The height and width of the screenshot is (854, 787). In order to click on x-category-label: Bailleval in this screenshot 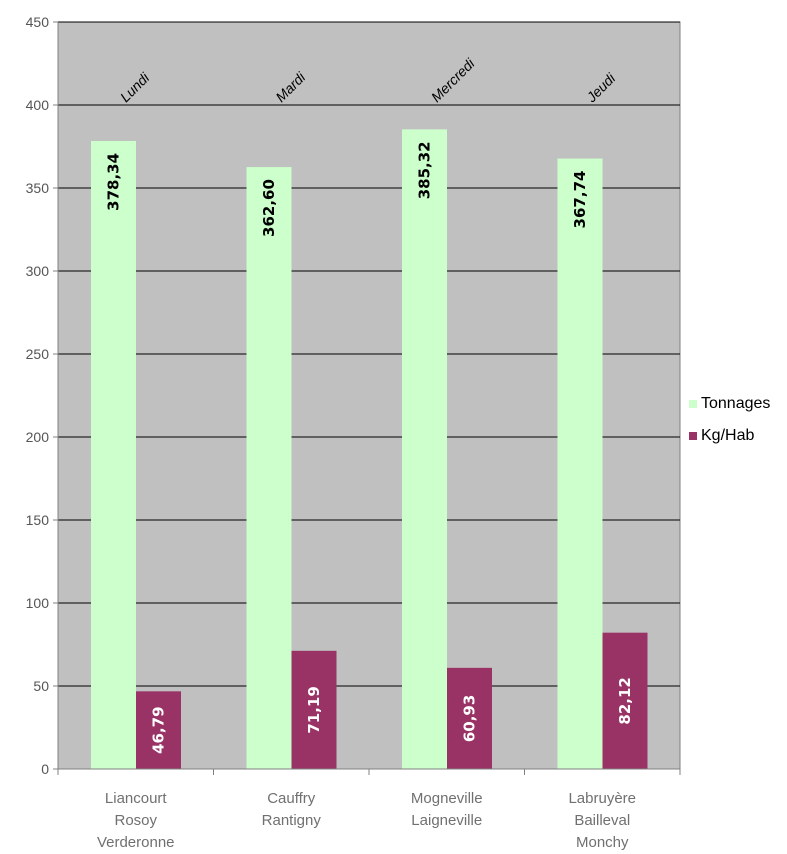, I will do `click(602, 820)`.